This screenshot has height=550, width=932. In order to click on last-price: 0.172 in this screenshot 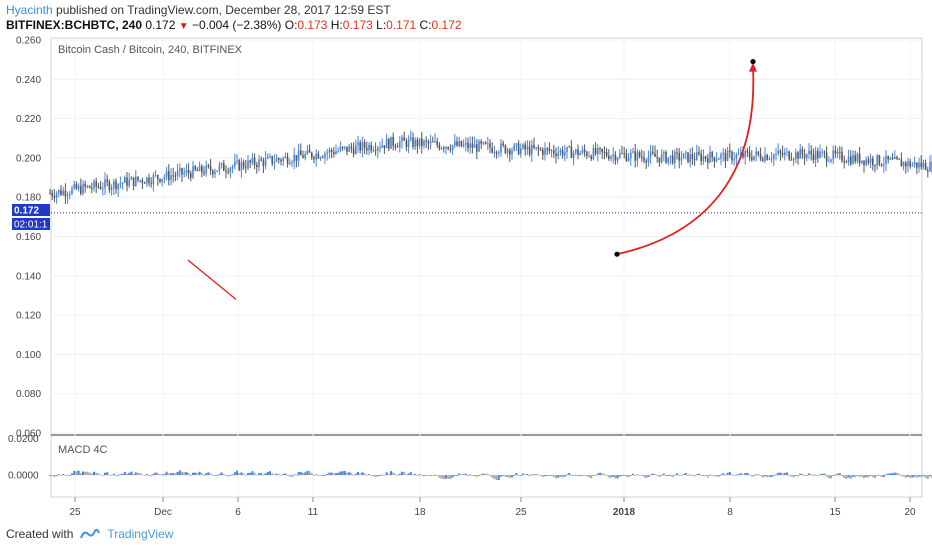, I will do `click(160, 25)`.